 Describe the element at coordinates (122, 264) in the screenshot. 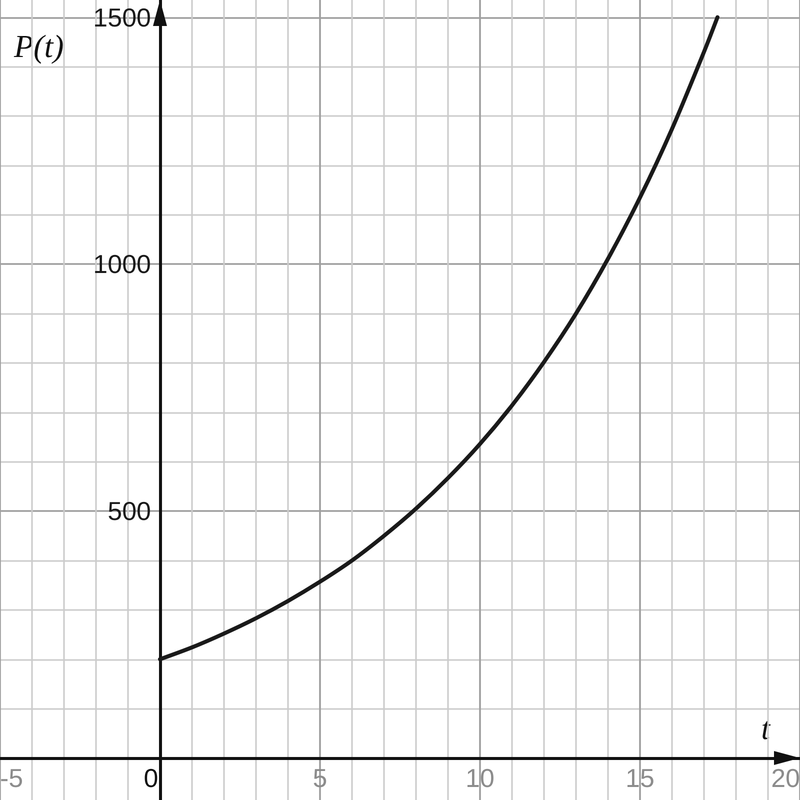

I see `y-tick-label: 1000` at that location.